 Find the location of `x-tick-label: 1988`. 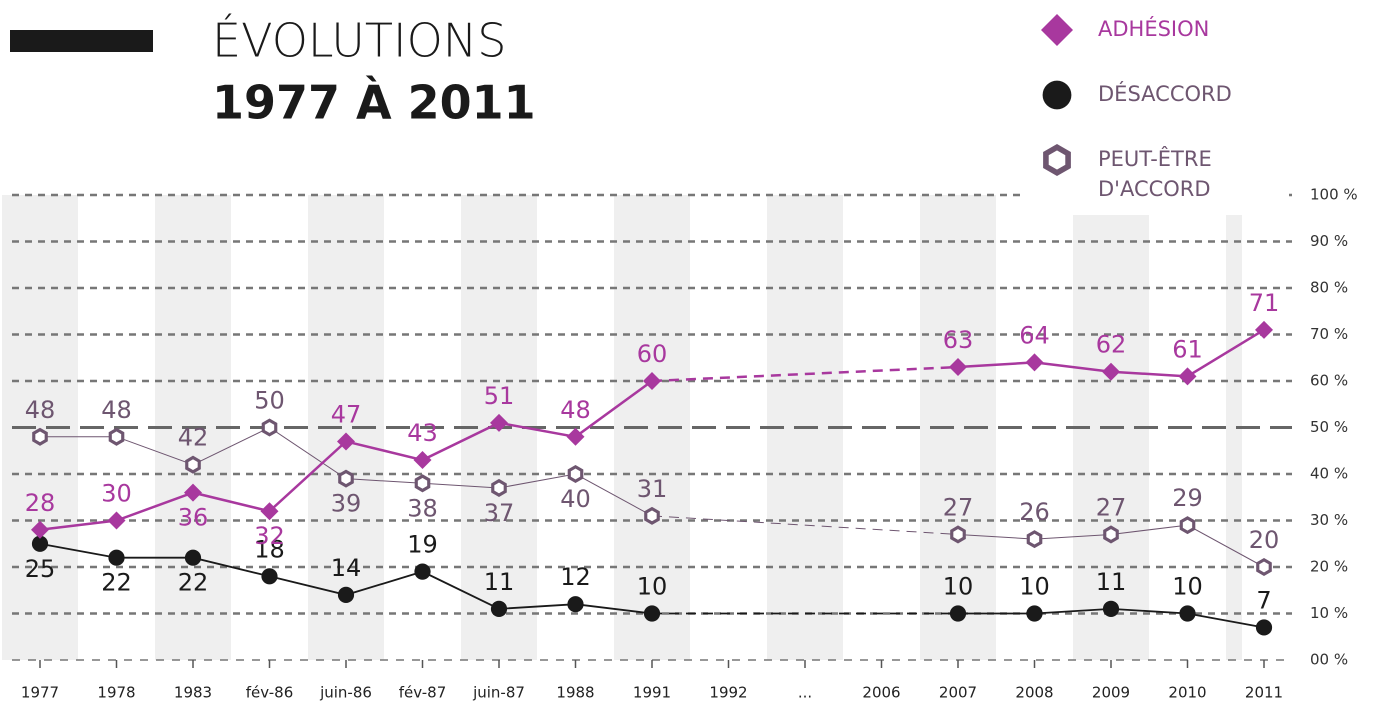

x-tick-label: 1988 is located at coordinates (575, 693).